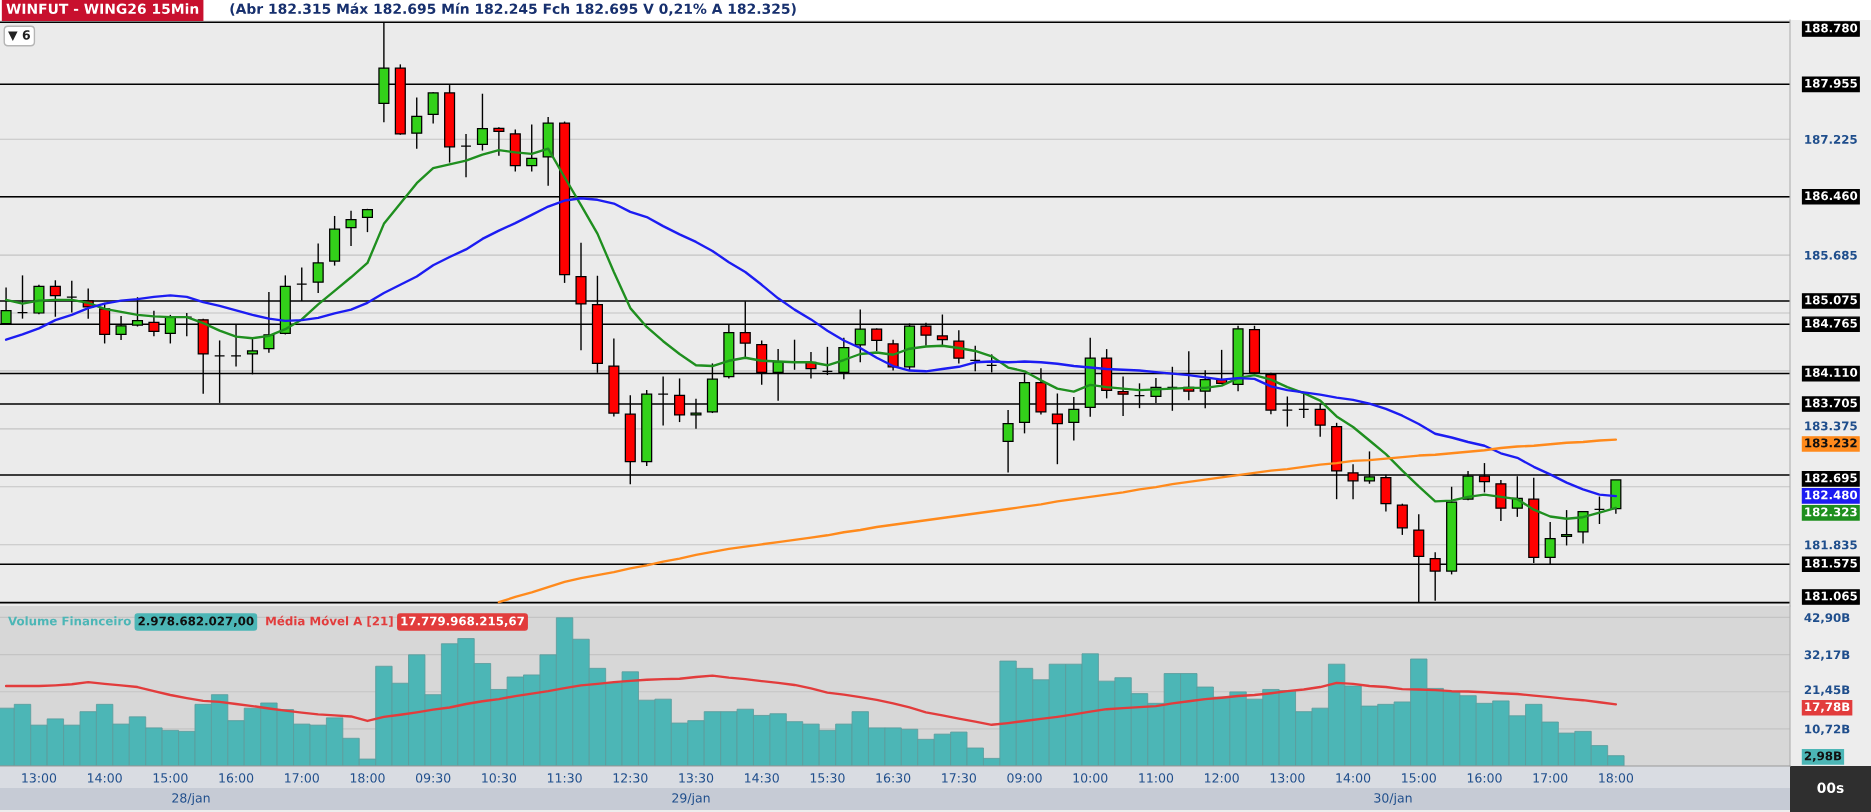 This screenshot has height=812, width=1871. Describe the element at coordinates (959, 778) in the screenshot. I see `x-tick-label: 17:30` at that location.